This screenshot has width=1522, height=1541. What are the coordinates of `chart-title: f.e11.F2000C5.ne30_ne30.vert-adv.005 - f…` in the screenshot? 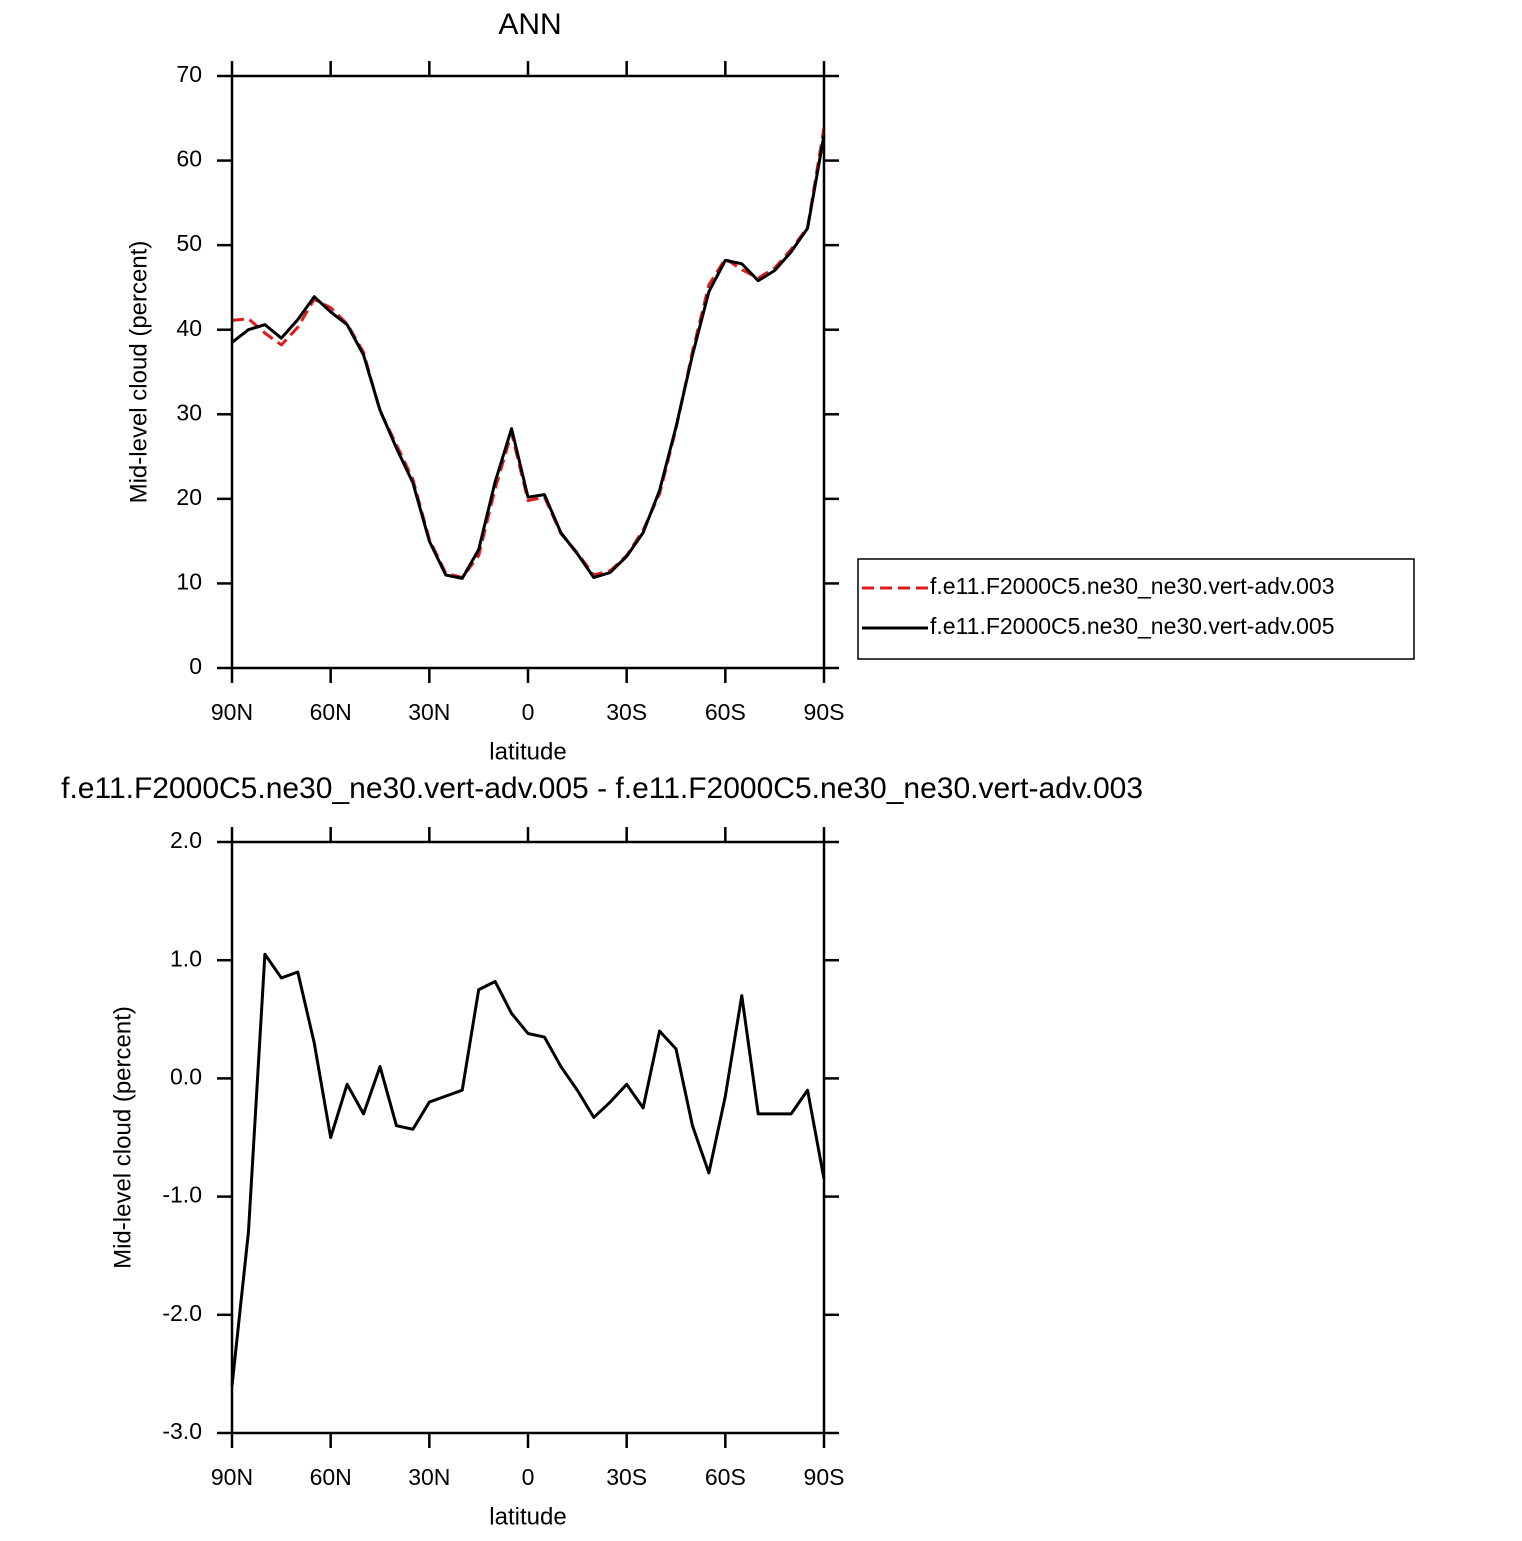 It's located at (602, 788).